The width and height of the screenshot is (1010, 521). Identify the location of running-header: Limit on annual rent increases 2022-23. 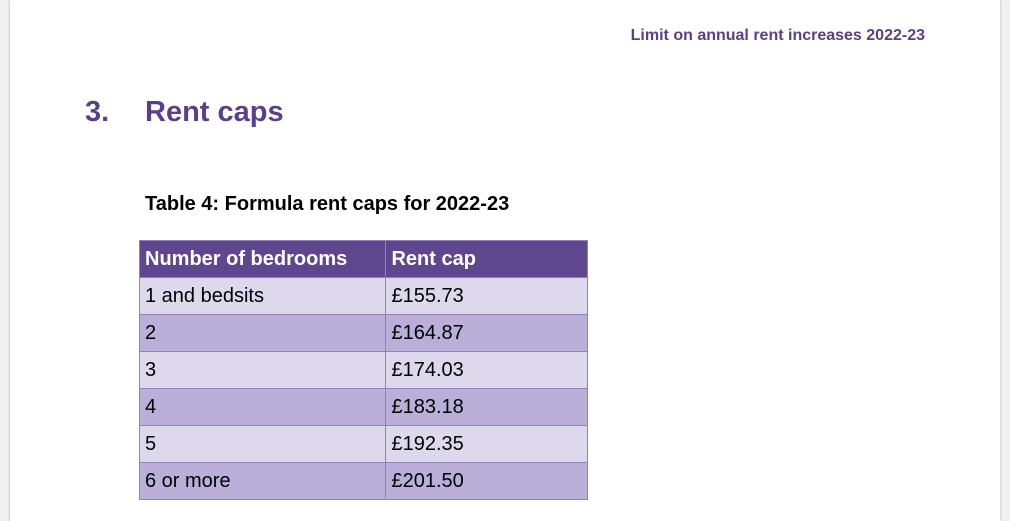
(777, 35).